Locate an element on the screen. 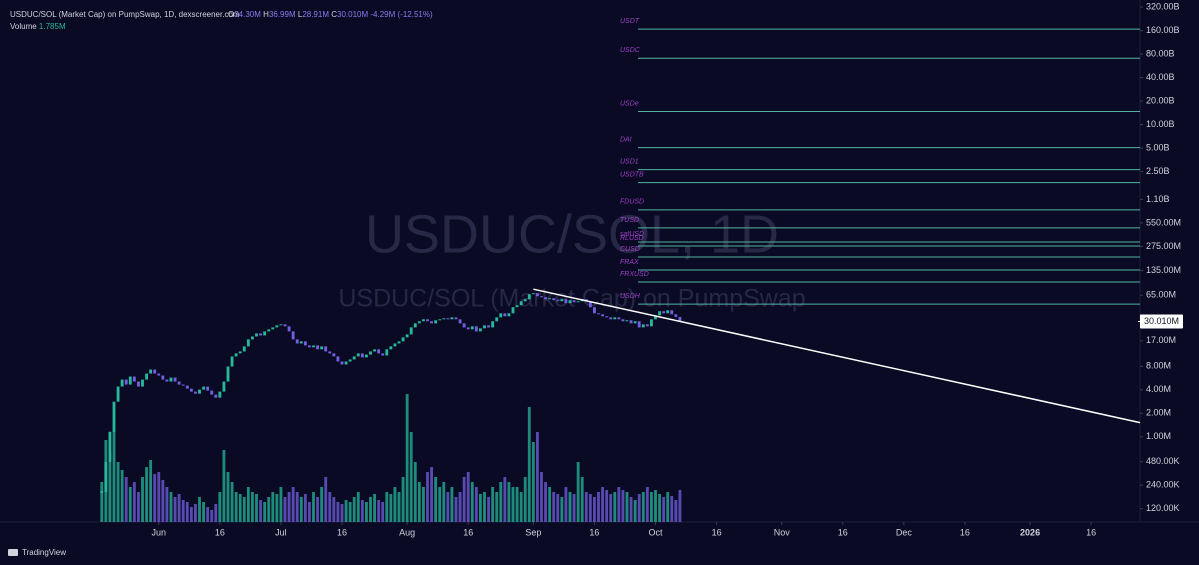 The width and height of the screenshot is (1199, 565). x-tick-label: Jul is located at coordinates (281, 532).